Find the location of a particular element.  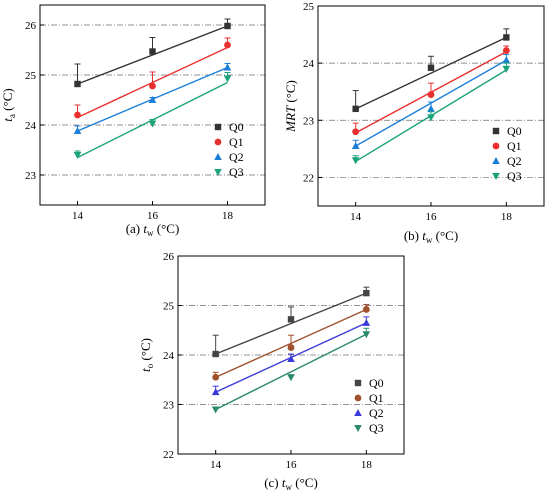

y-axis-label: ta (°C) is located at coordinates (8, 104).